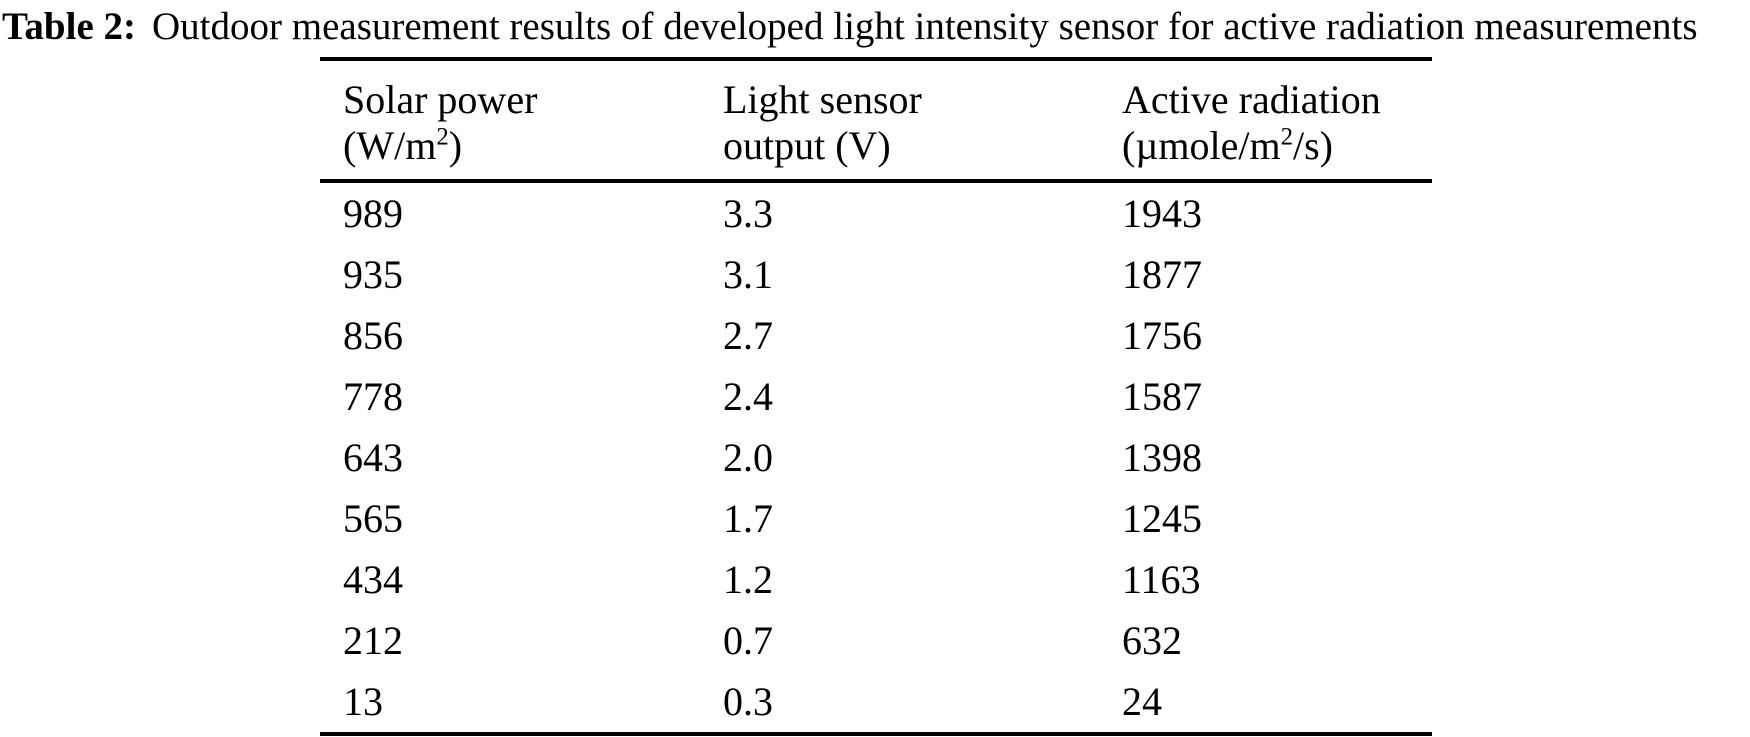 This screenshot has width=1750, height=737. What do you see at coordinates (69, 26) in the screenshot?
I see `table-caption-label: Table 2:` at bounding box center [69, 26].